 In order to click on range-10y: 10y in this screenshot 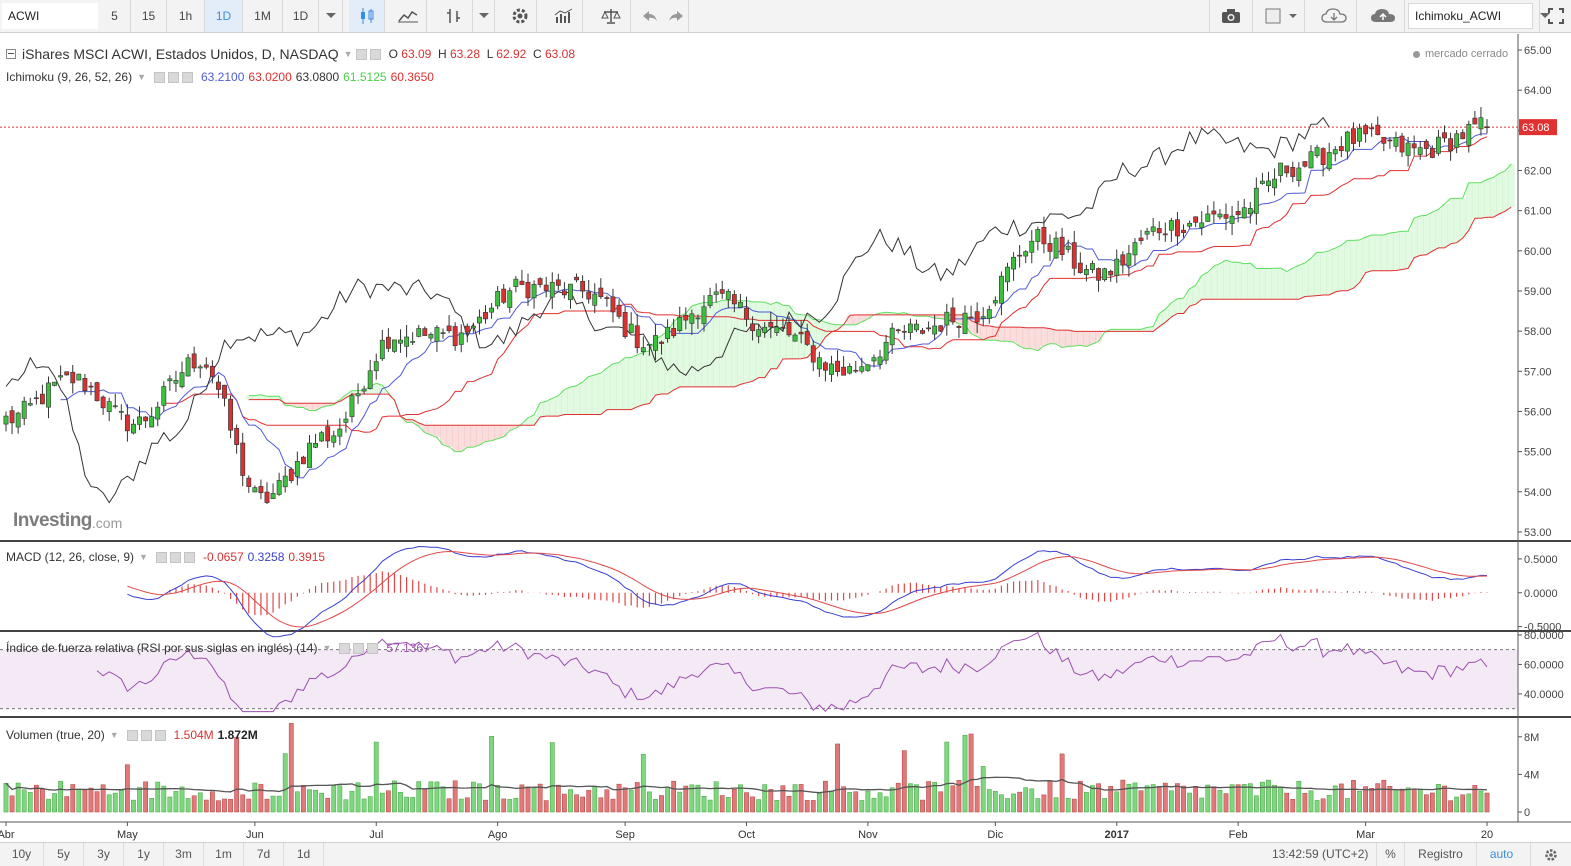, I will do `click(22, 854)`.